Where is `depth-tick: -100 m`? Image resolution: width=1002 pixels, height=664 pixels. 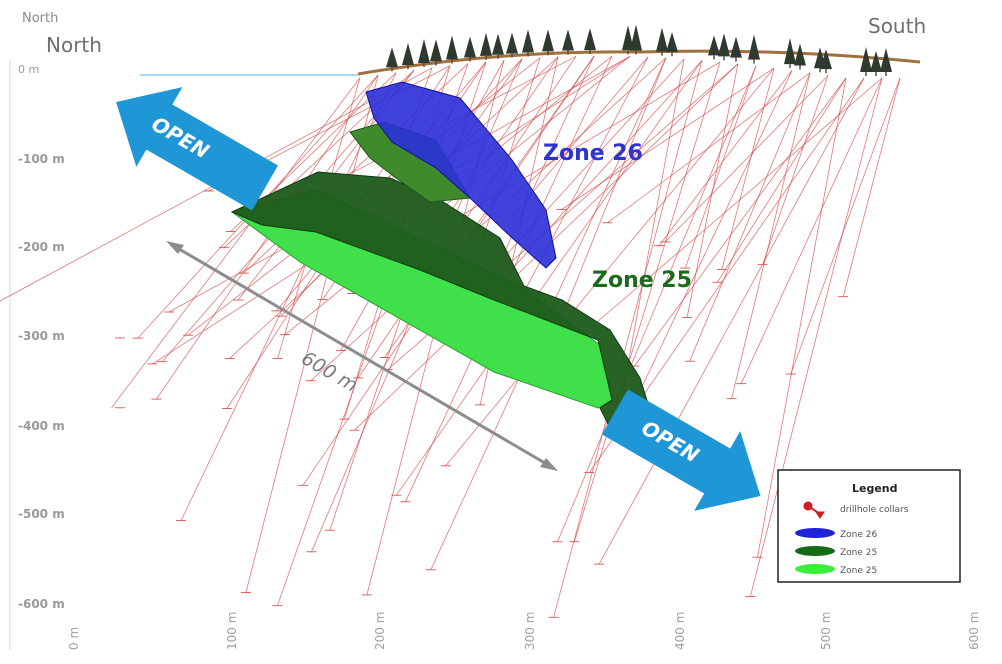 depth-tick: -100 m is located at coordinates (41, 159).